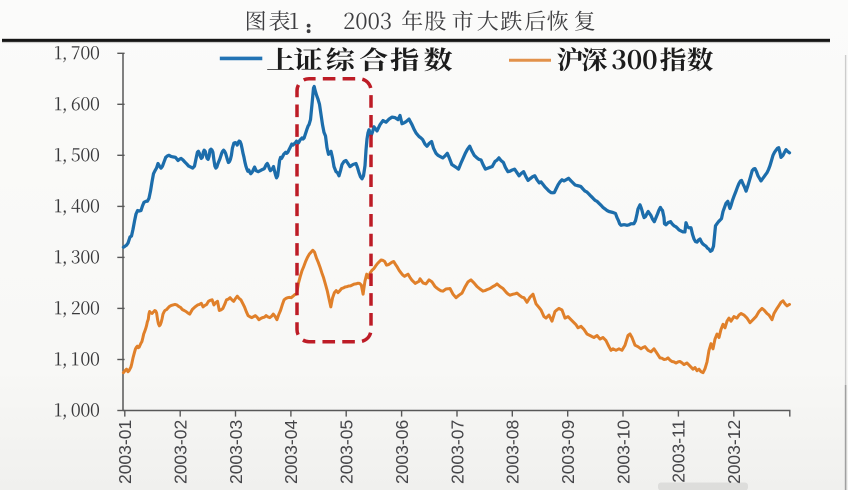 This screenshot has width=848, height=495. What do you see at coordinates (402, 452) in the screenshot?
I see `svg-text: 2003-06` at bounding box center [402, 452].